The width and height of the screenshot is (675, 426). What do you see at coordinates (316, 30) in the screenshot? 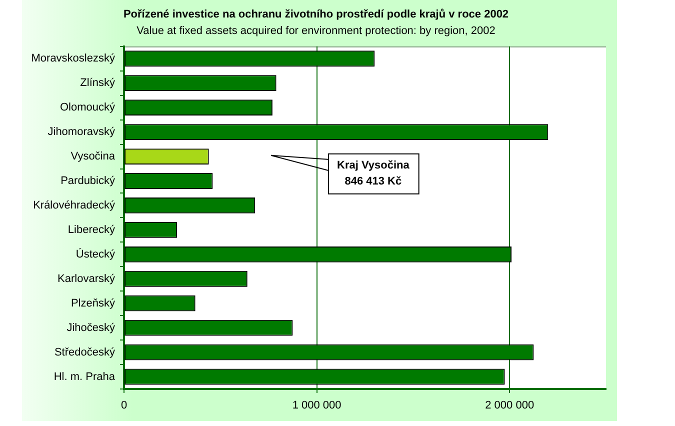
I see `chart-subtitle: Value at fixed assets acquired for environment protection: by region, 2002` at bounding box center [316, 30].